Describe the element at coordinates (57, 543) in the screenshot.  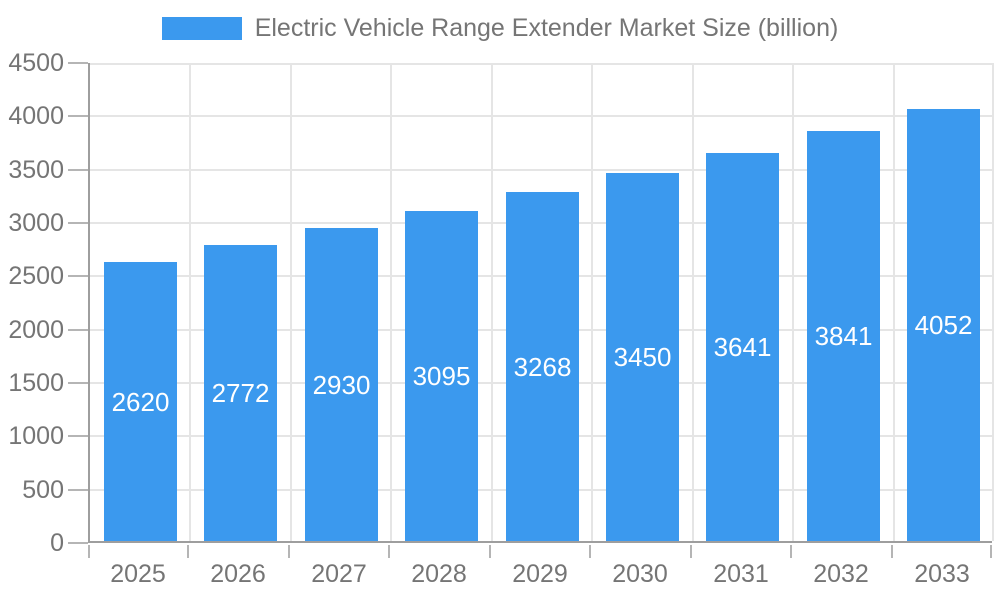
I see `y-axis-tick-label: 0` at that location.